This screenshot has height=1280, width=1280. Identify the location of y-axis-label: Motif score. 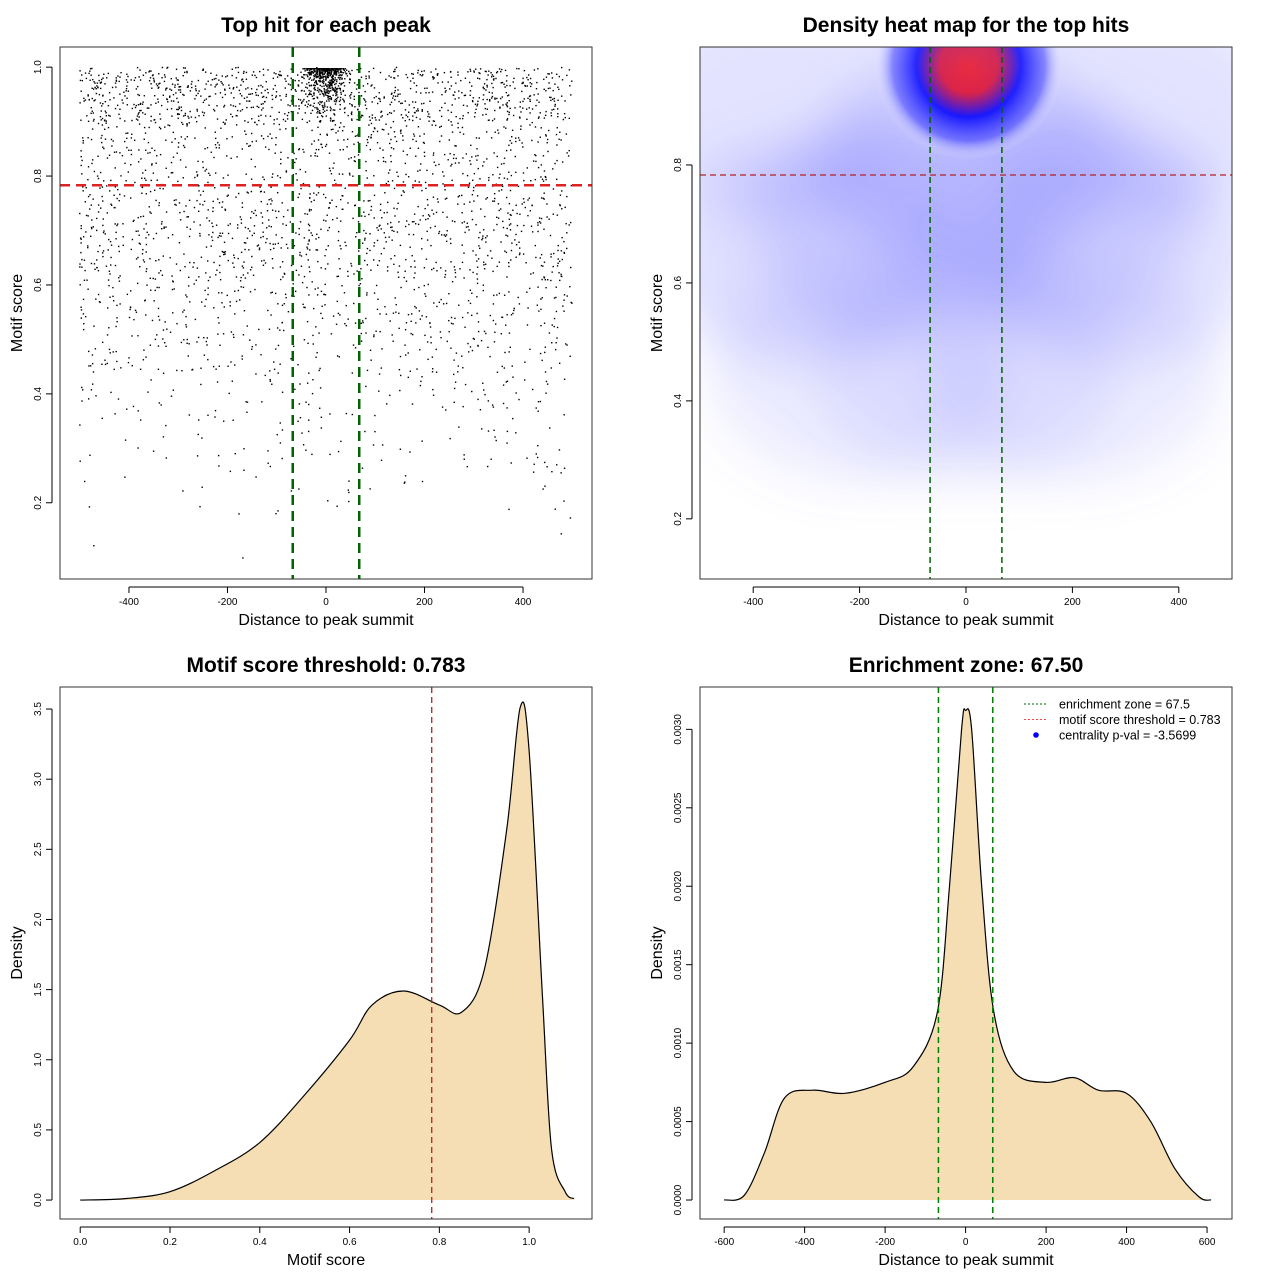
(17, 313).